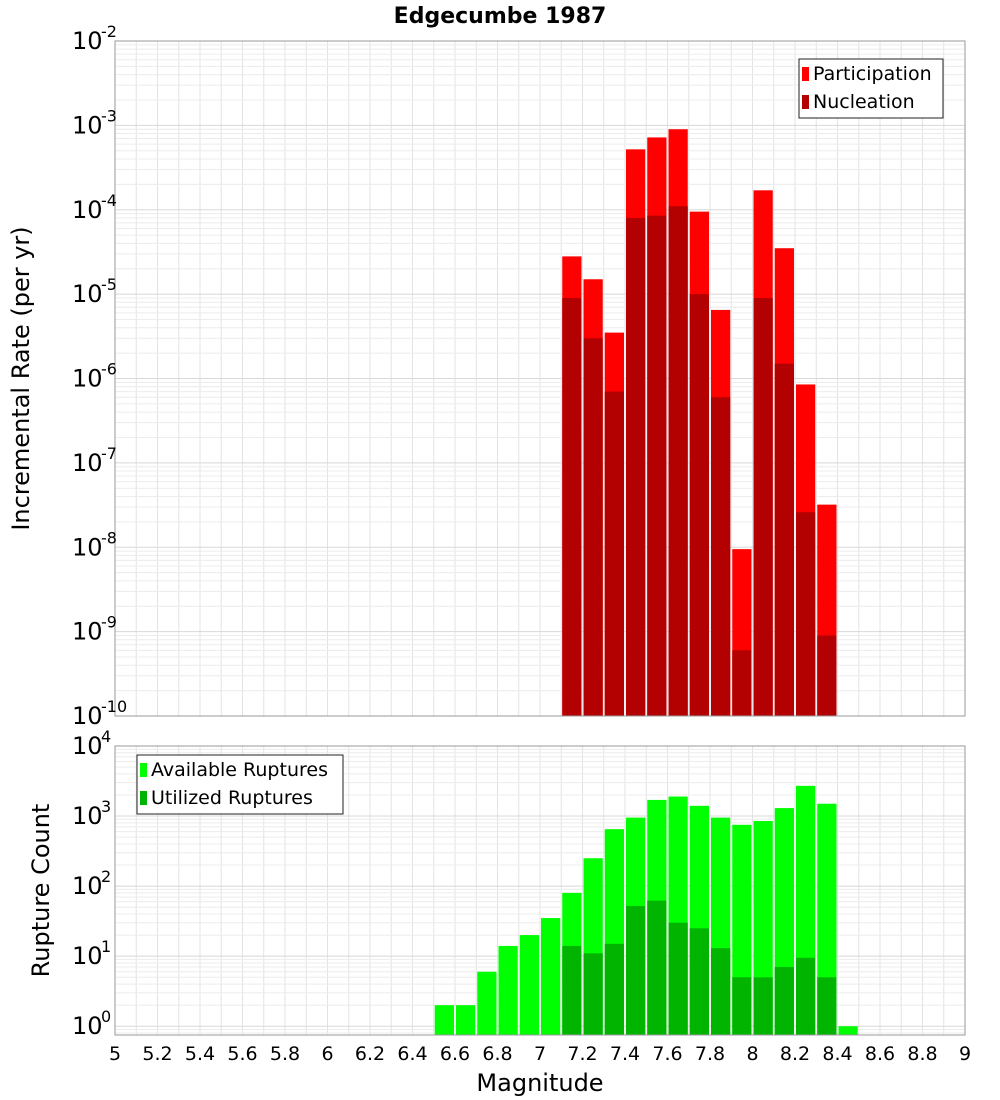  What do you see at coordinates (240, 784) in the screenshot?
I see `count-legend: Available Ruptures Utilized Ruptures` at bounding box center [240, 784].